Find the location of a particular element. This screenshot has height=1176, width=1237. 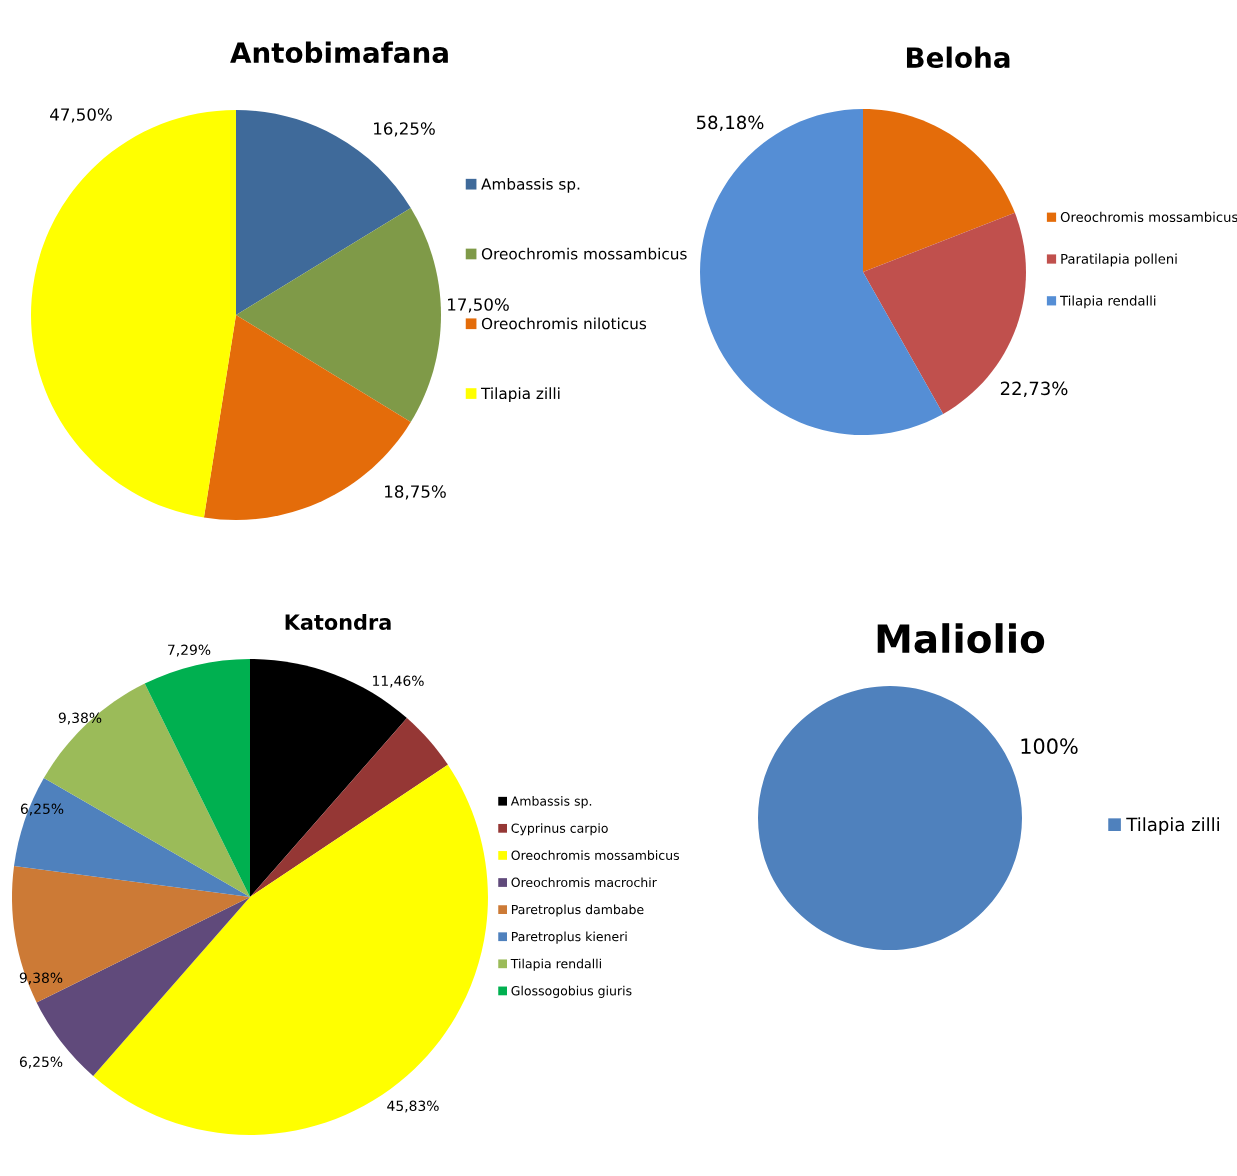

chart-title: Antobimafana is located at coordinates (339, 52).